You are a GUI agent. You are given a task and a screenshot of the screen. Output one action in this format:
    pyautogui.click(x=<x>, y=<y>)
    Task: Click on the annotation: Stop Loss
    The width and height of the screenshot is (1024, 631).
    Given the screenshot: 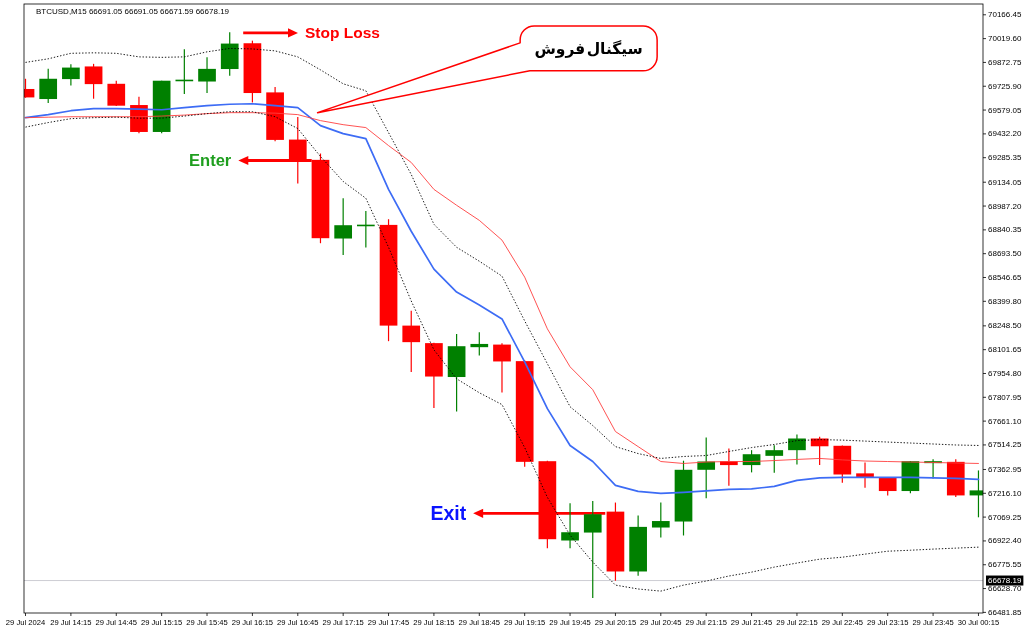 What is the action you would take?
    pyautogui.click(x=342, y=33)
    